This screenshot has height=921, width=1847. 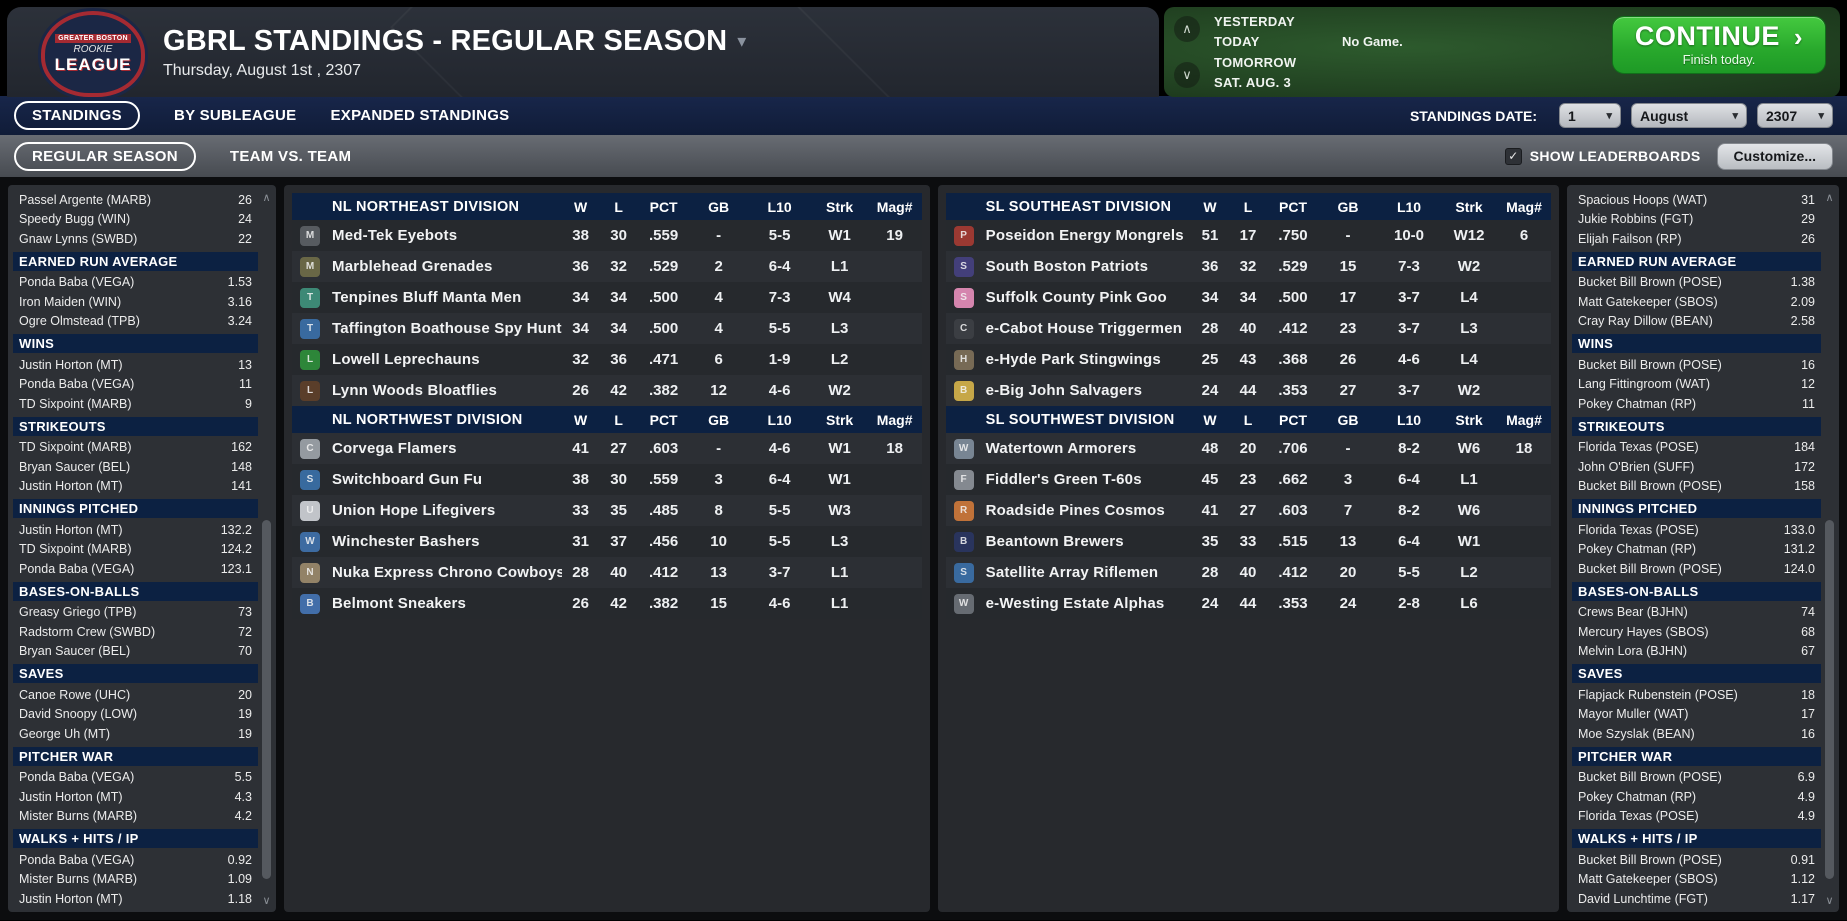 I want to click on team-row: B Beantown Brewers 35 33 .515 13 6-4 W1, so click(x=1248, y=541).